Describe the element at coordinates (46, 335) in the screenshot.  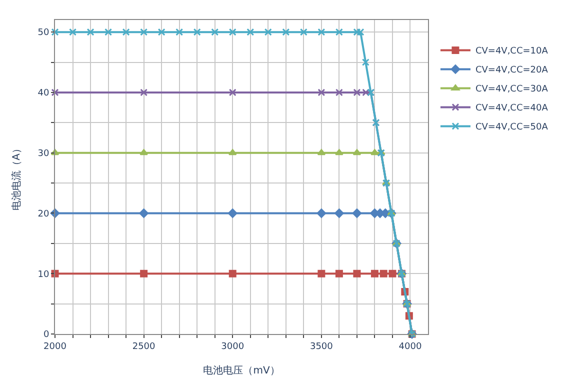
I see `y-tick-label: 0` at that location.